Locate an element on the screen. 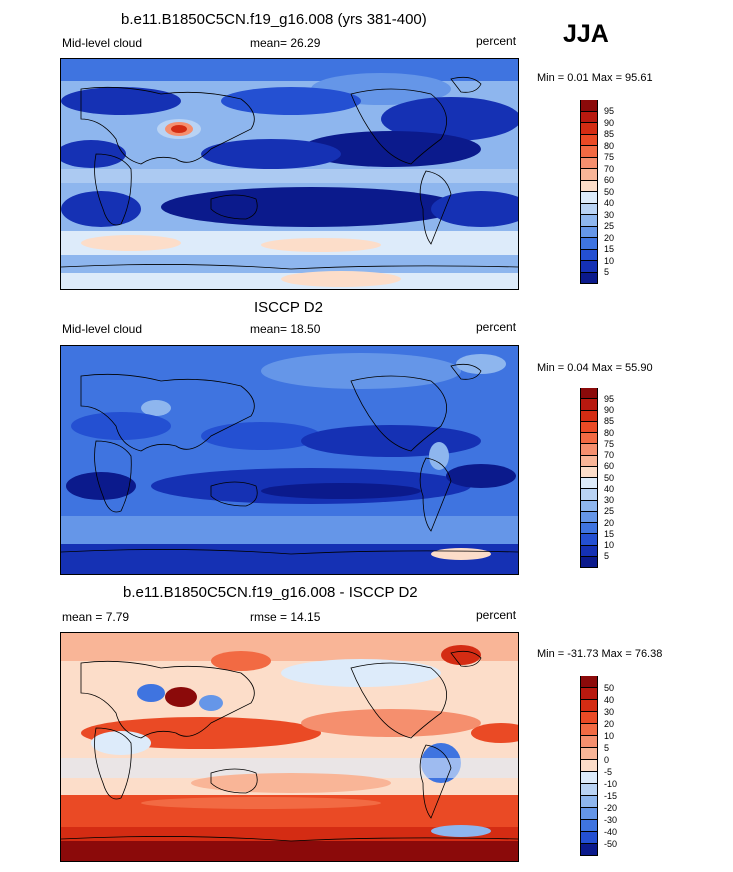 Image resolution: width=733 pixels, height=872 pixels. panel-3-colorbar-tick: -15 is located at coordinates (611, 795).